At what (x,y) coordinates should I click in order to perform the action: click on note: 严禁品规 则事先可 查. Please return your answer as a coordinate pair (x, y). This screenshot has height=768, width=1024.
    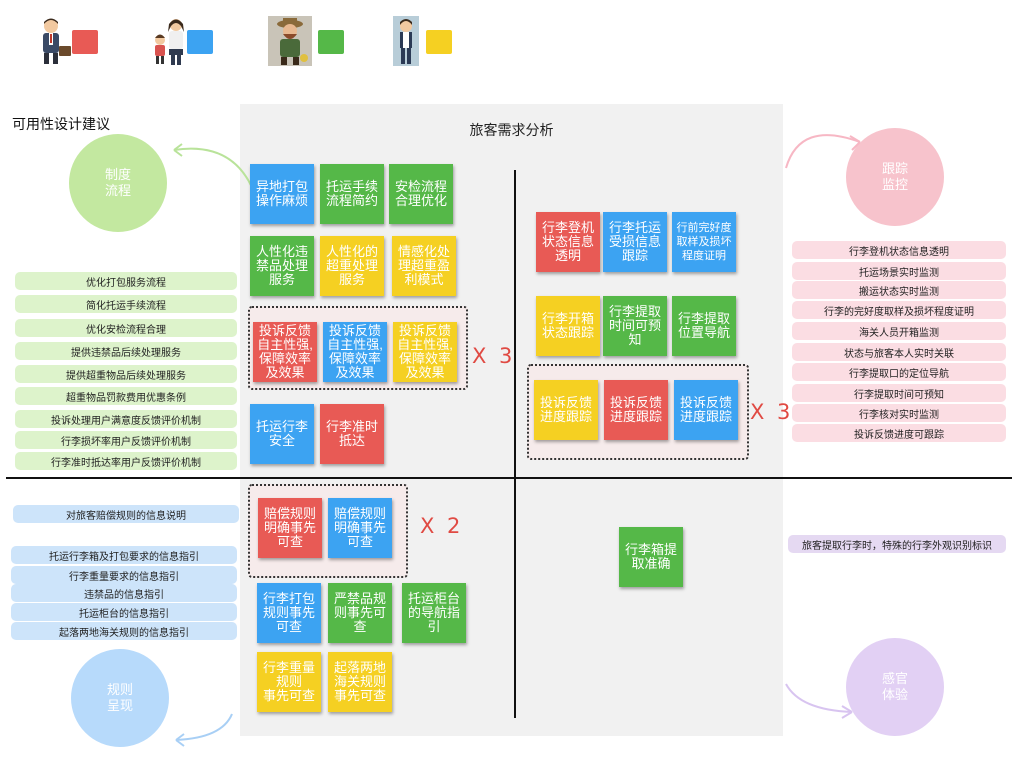
    Looking at the image, I should click on (360, 613).